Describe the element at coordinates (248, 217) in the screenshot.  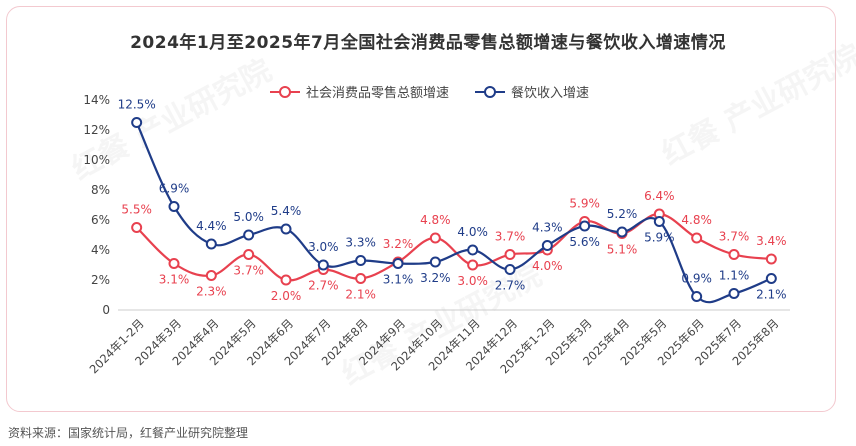
I see `data-label: 5.0%` at that location.